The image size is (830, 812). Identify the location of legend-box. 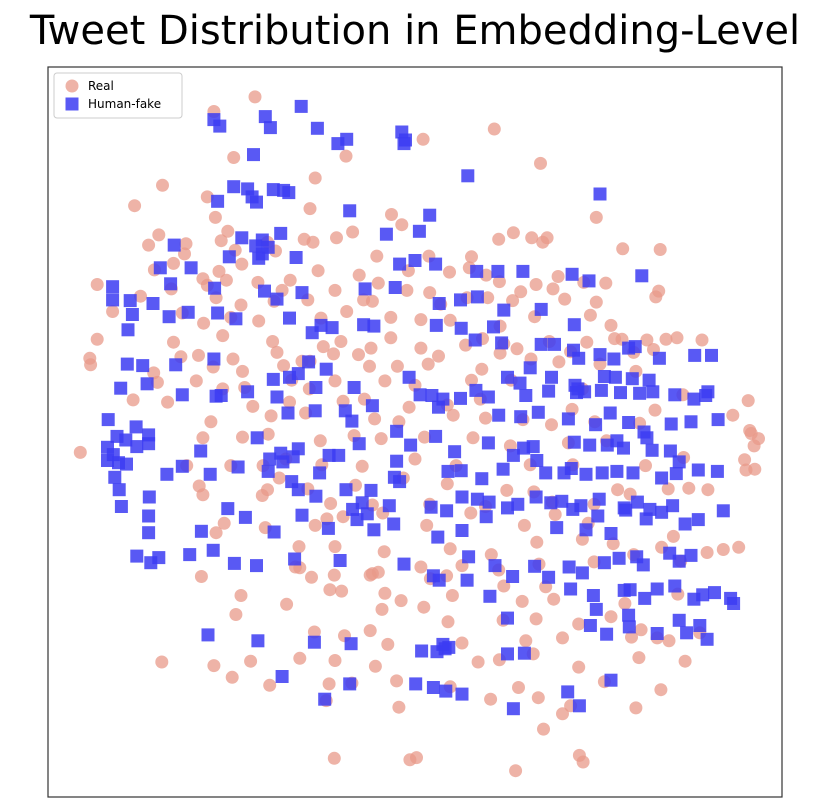
(118, 95).